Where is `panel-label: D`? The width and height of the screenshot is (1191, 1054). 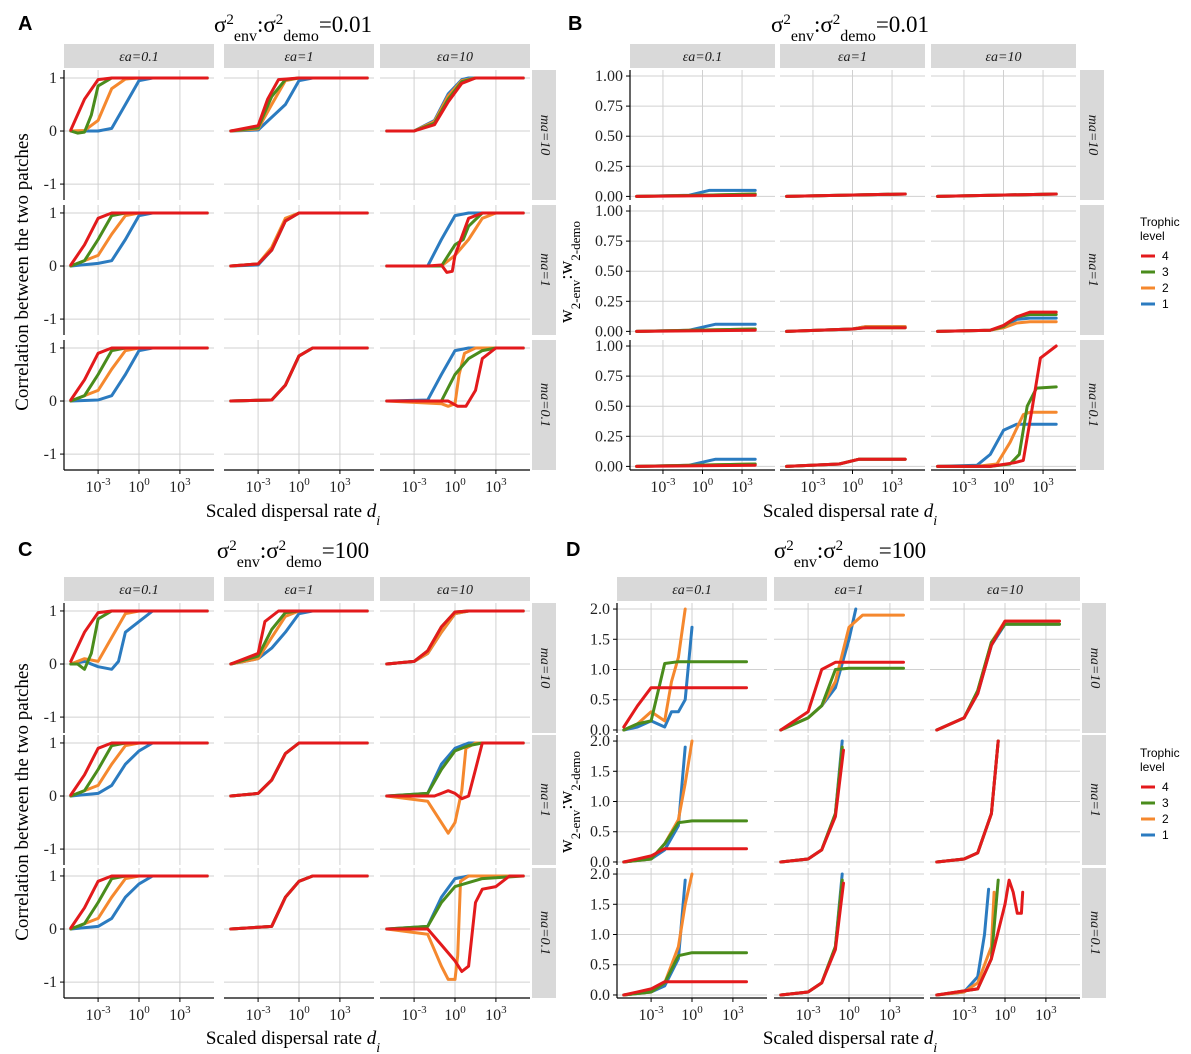
panel-label: D is located at coordinates (573, 550).